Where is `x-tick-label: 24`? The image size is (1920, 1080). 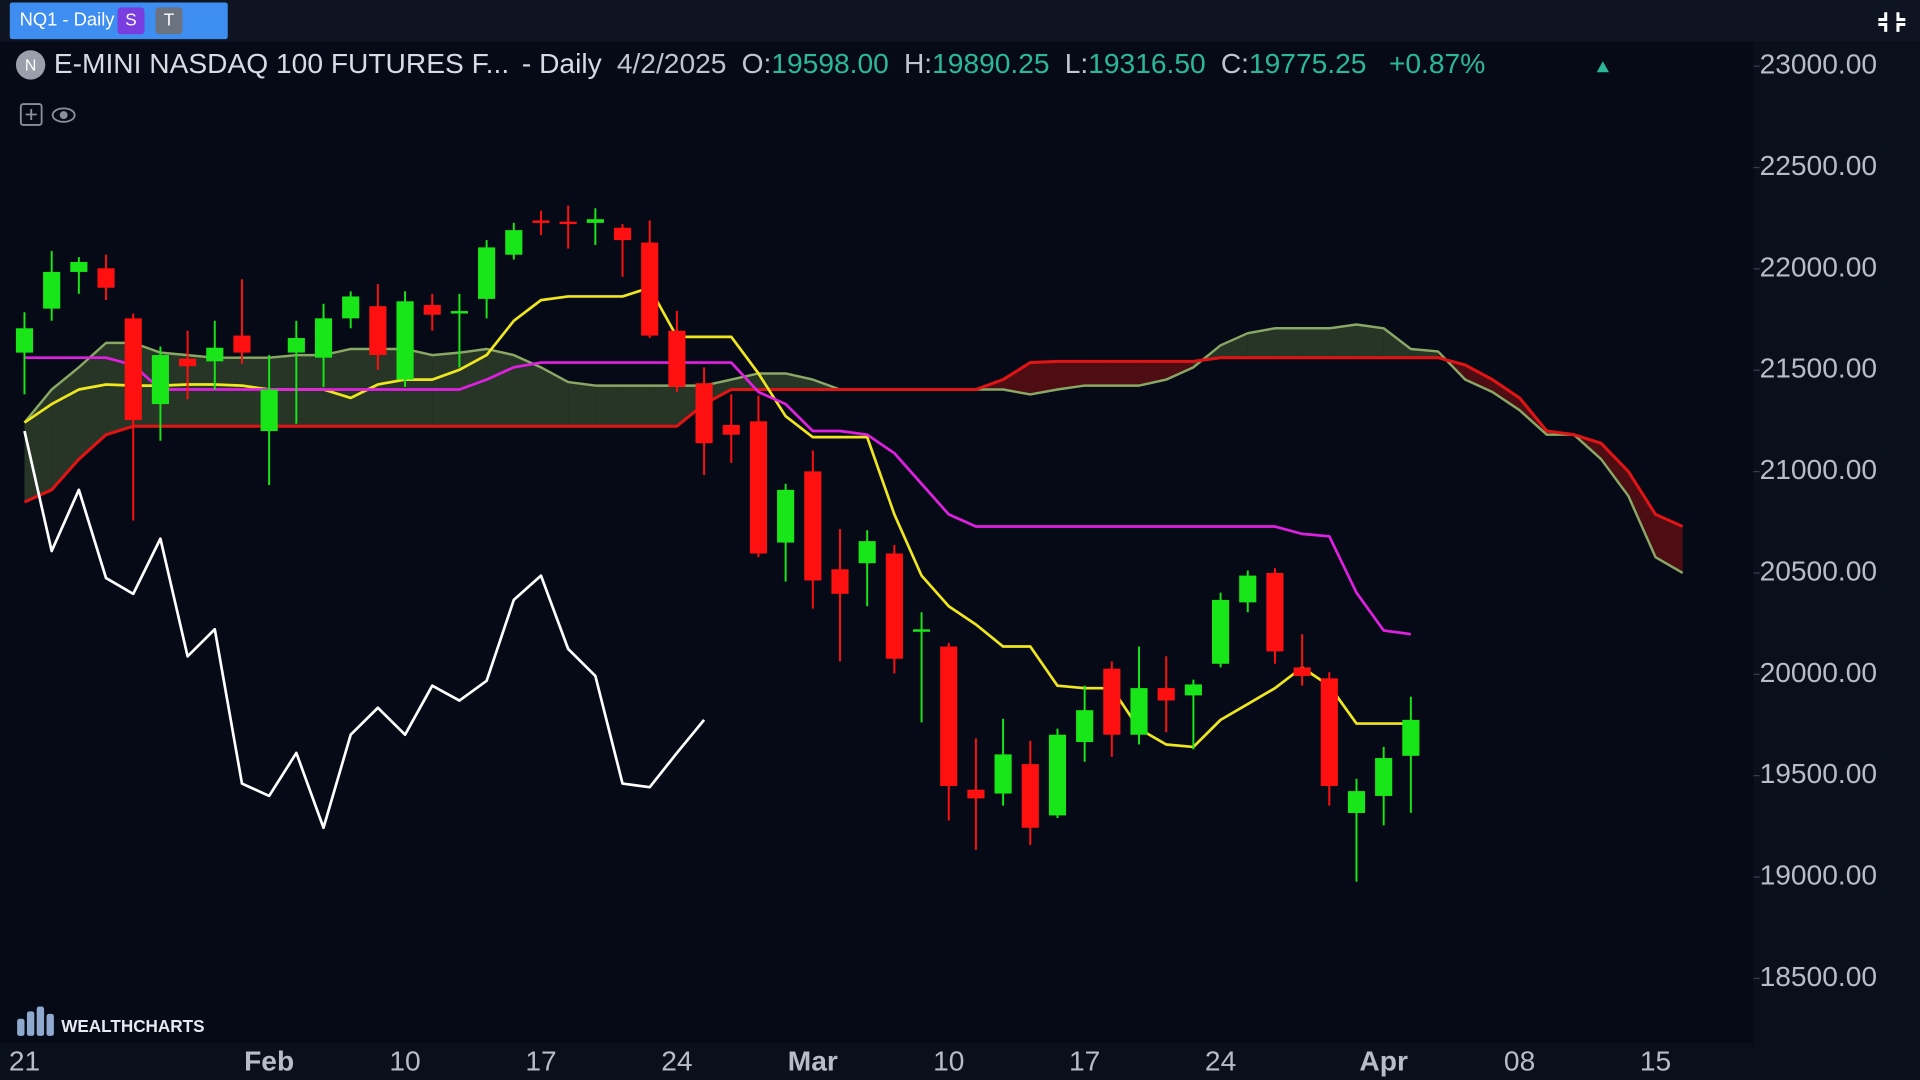 x-tick-label: 24 is located at coordinates (676, 1060).